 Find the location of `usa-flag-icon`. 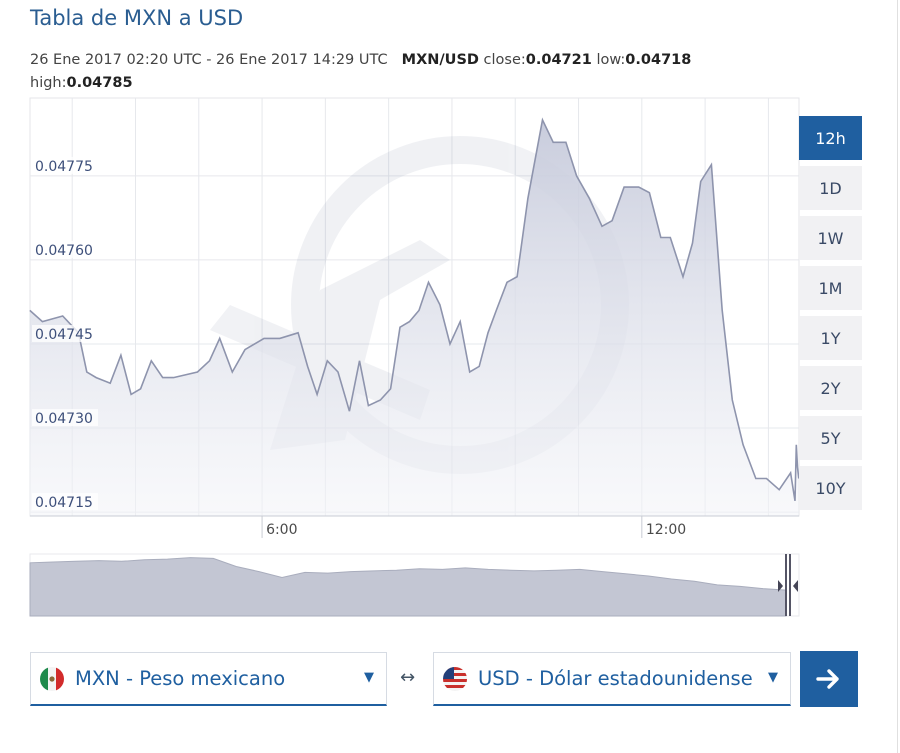

usa-flag-icon is located at coordinates (455, 678).